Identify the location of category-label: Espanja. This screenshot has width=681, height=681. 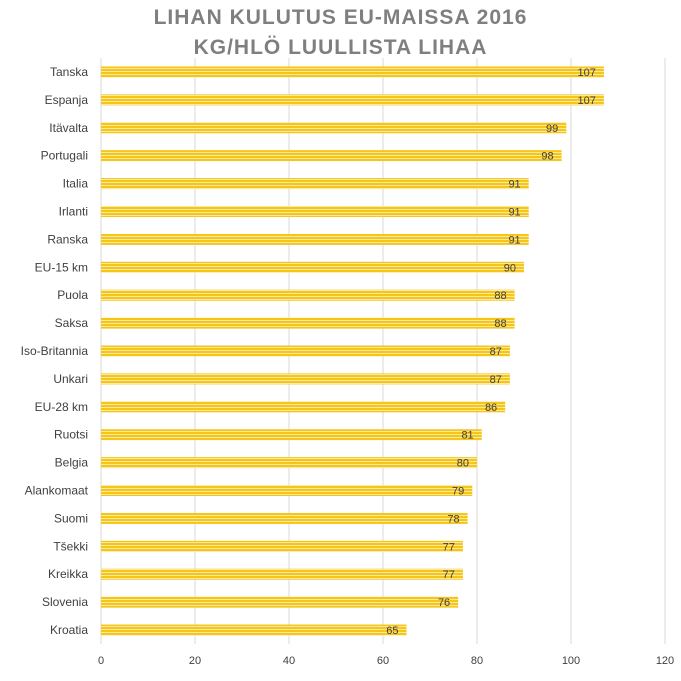
(67, 100).